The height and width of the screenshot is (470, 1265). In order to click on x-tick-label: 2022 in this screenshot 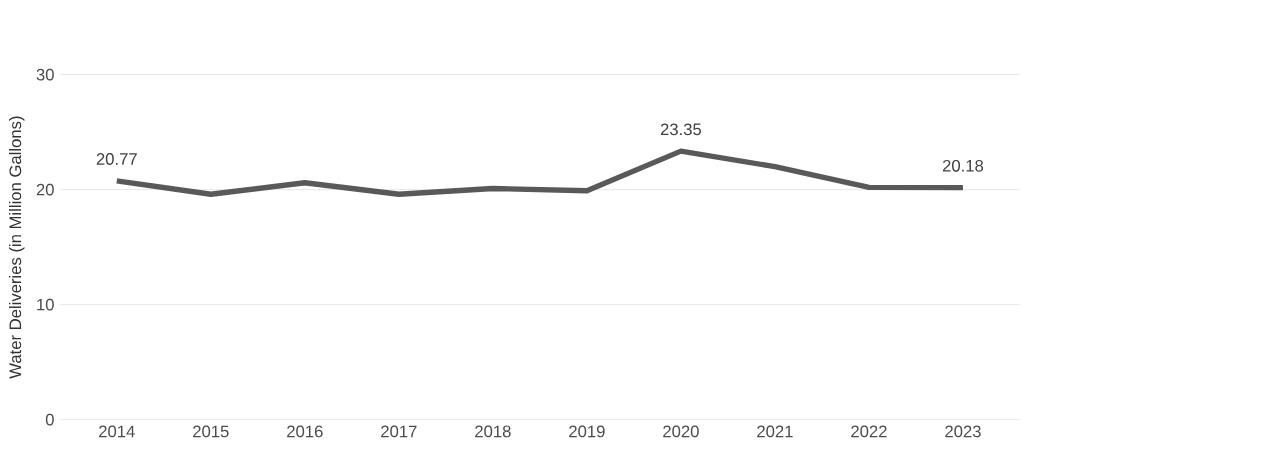, I will do `click(869, 431)`.